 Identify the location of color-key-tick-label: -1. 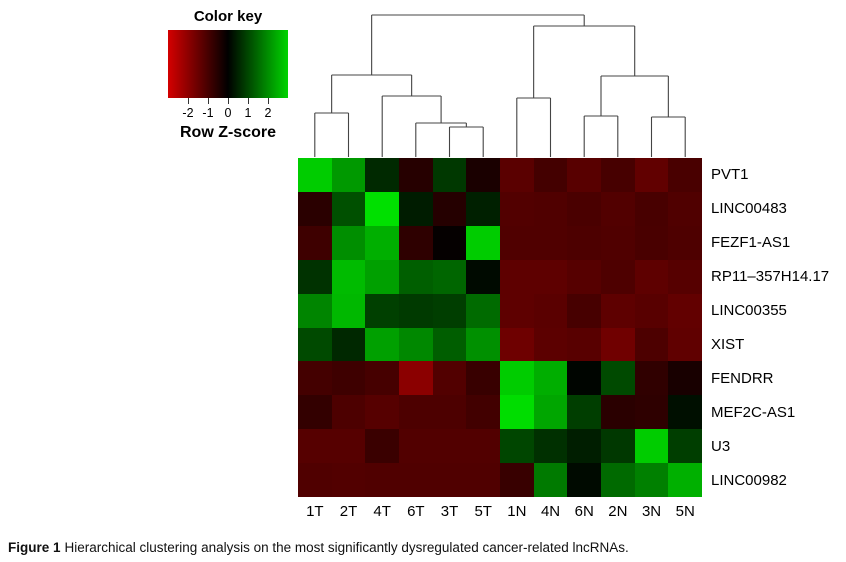
(208, 113).